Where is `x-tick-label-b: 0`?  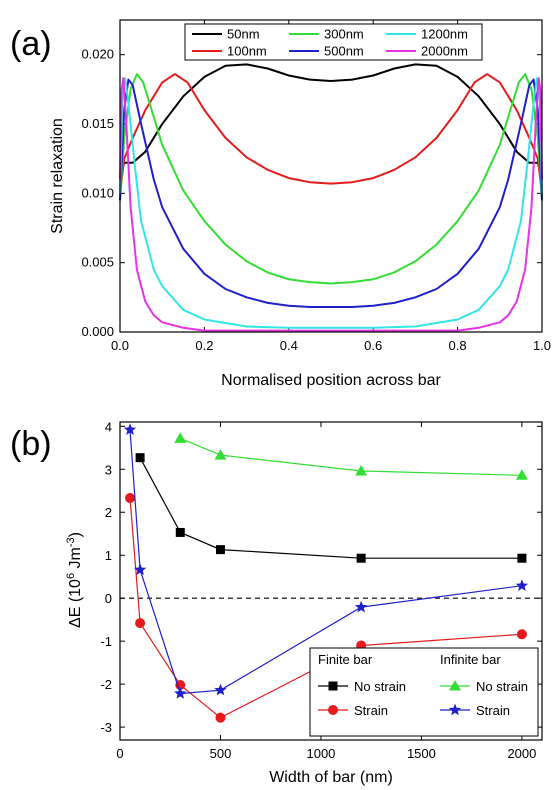 x-tick-label-b: 0 is located at coordinates (119, 753).